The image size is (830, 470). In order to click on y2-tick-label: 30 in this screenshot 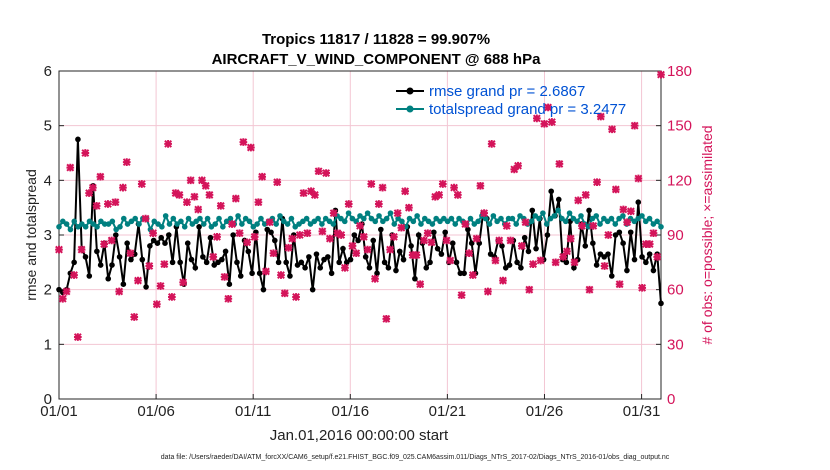, I will do `click(675, 344)`.